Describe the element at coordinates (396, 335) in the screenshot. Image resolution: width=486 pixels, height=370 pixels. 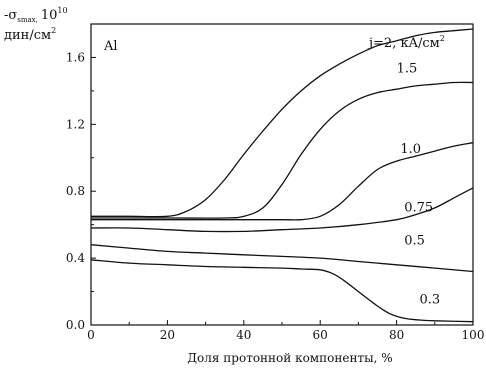
I see `x-tick-label: 80` at that location.